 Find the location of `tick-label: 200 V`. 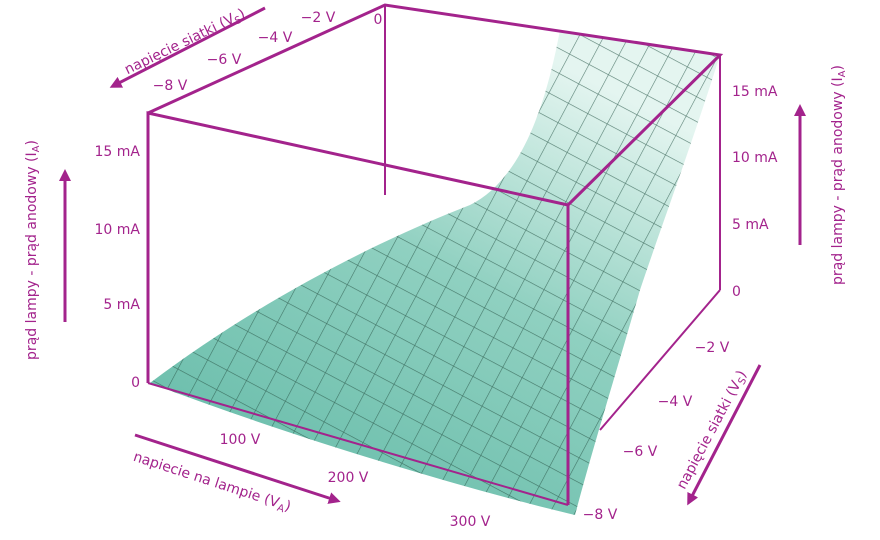

tick-label: 200 V is located at coordinates (348, 478).